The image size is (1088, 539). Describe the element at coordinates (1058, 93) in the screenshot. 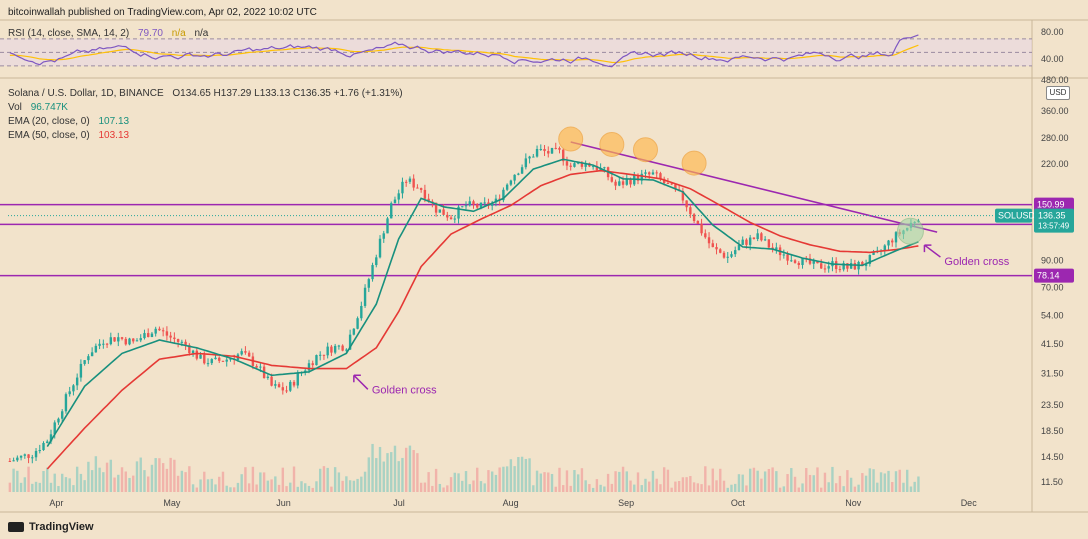

I see `currency-badge: USD` at that location.